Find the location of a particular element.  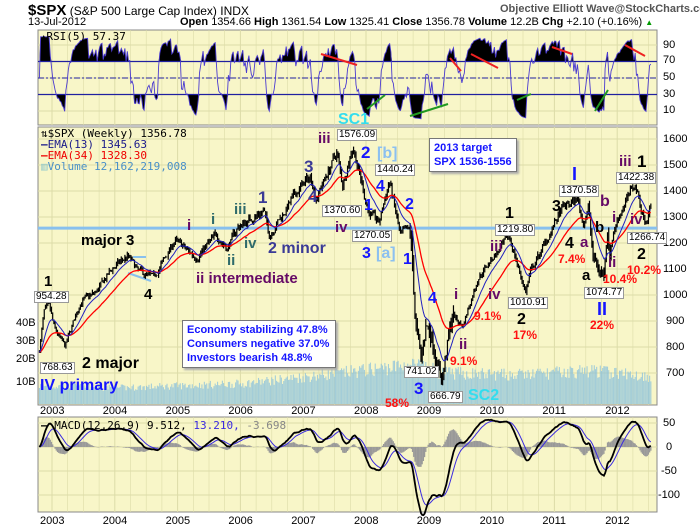

low-value: 1325.41 is located at coordinates (369, 22).